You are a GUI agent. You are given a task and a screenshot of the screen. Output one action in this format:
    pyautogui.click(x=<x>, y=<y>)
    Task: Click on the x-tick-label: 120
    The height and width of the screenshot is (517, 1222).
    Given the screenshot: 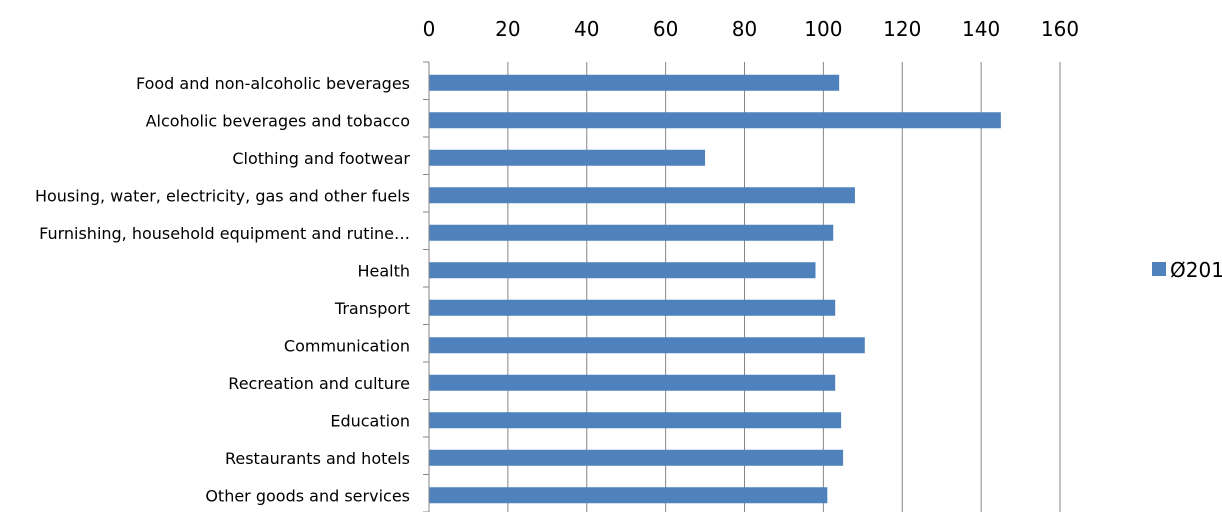 What is the action you would take?
    pyautogui.click(x=902, y=29)
    